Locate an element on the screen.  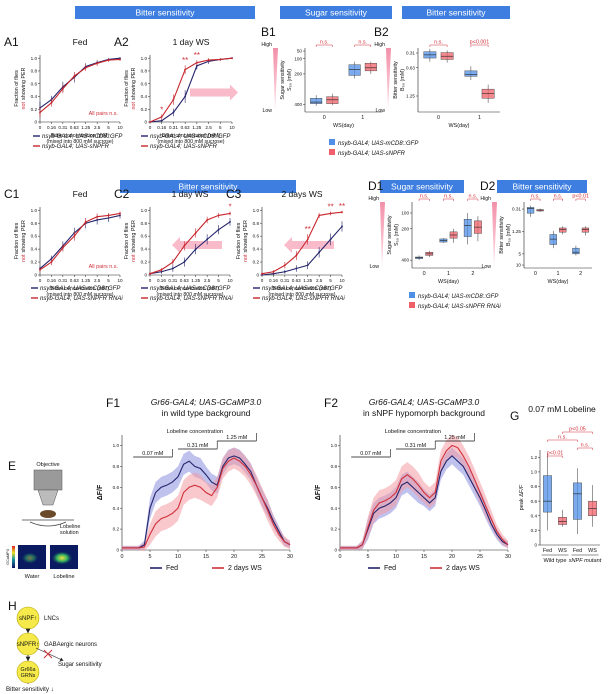
x-tick-label: 30 is located at coordinates (508, 557).